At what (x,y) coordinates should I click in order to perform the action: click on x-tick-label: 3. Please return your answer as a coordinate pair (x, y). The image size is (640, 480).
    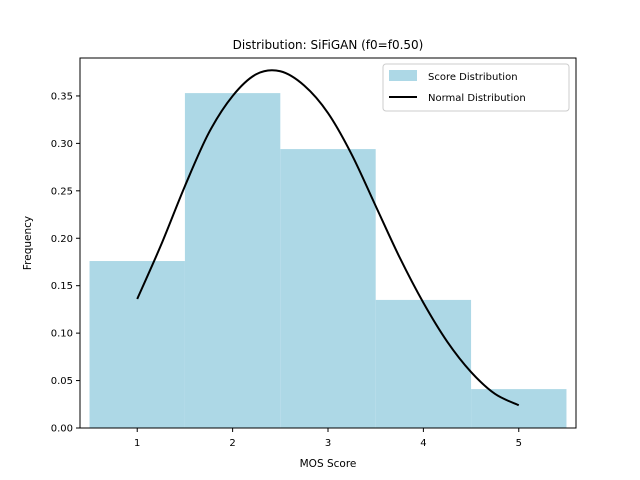
    Looking at the image, I should click on (328, 443).